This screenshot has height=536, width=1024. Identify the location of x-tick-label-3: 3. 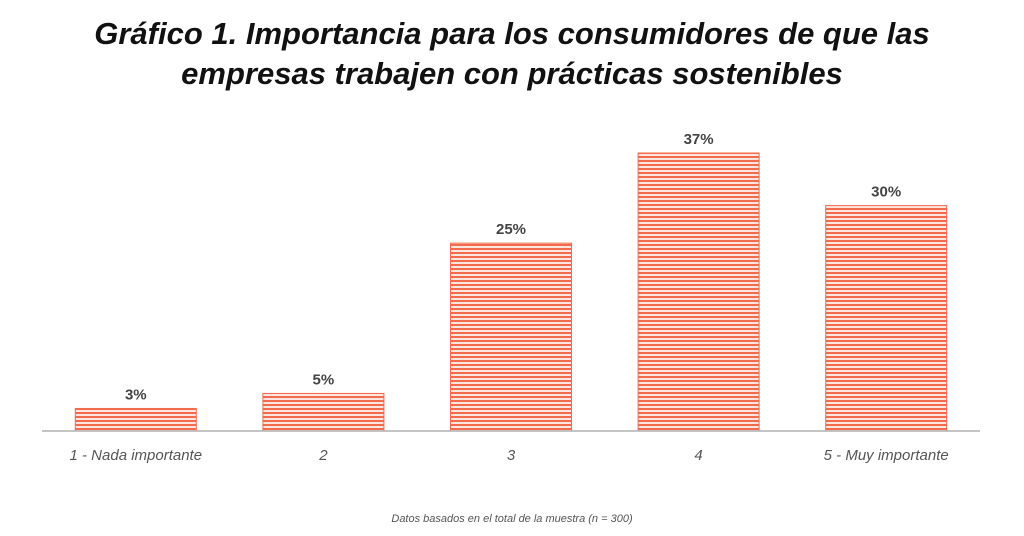
(511, 455).